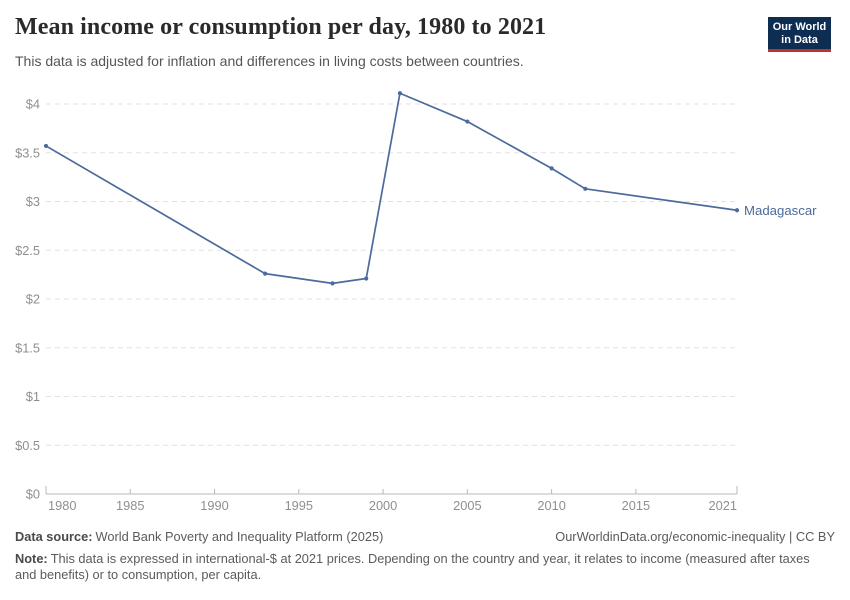 The image size is (850, 600). I want to click on y-tick-label: $4, so click(33, 104).